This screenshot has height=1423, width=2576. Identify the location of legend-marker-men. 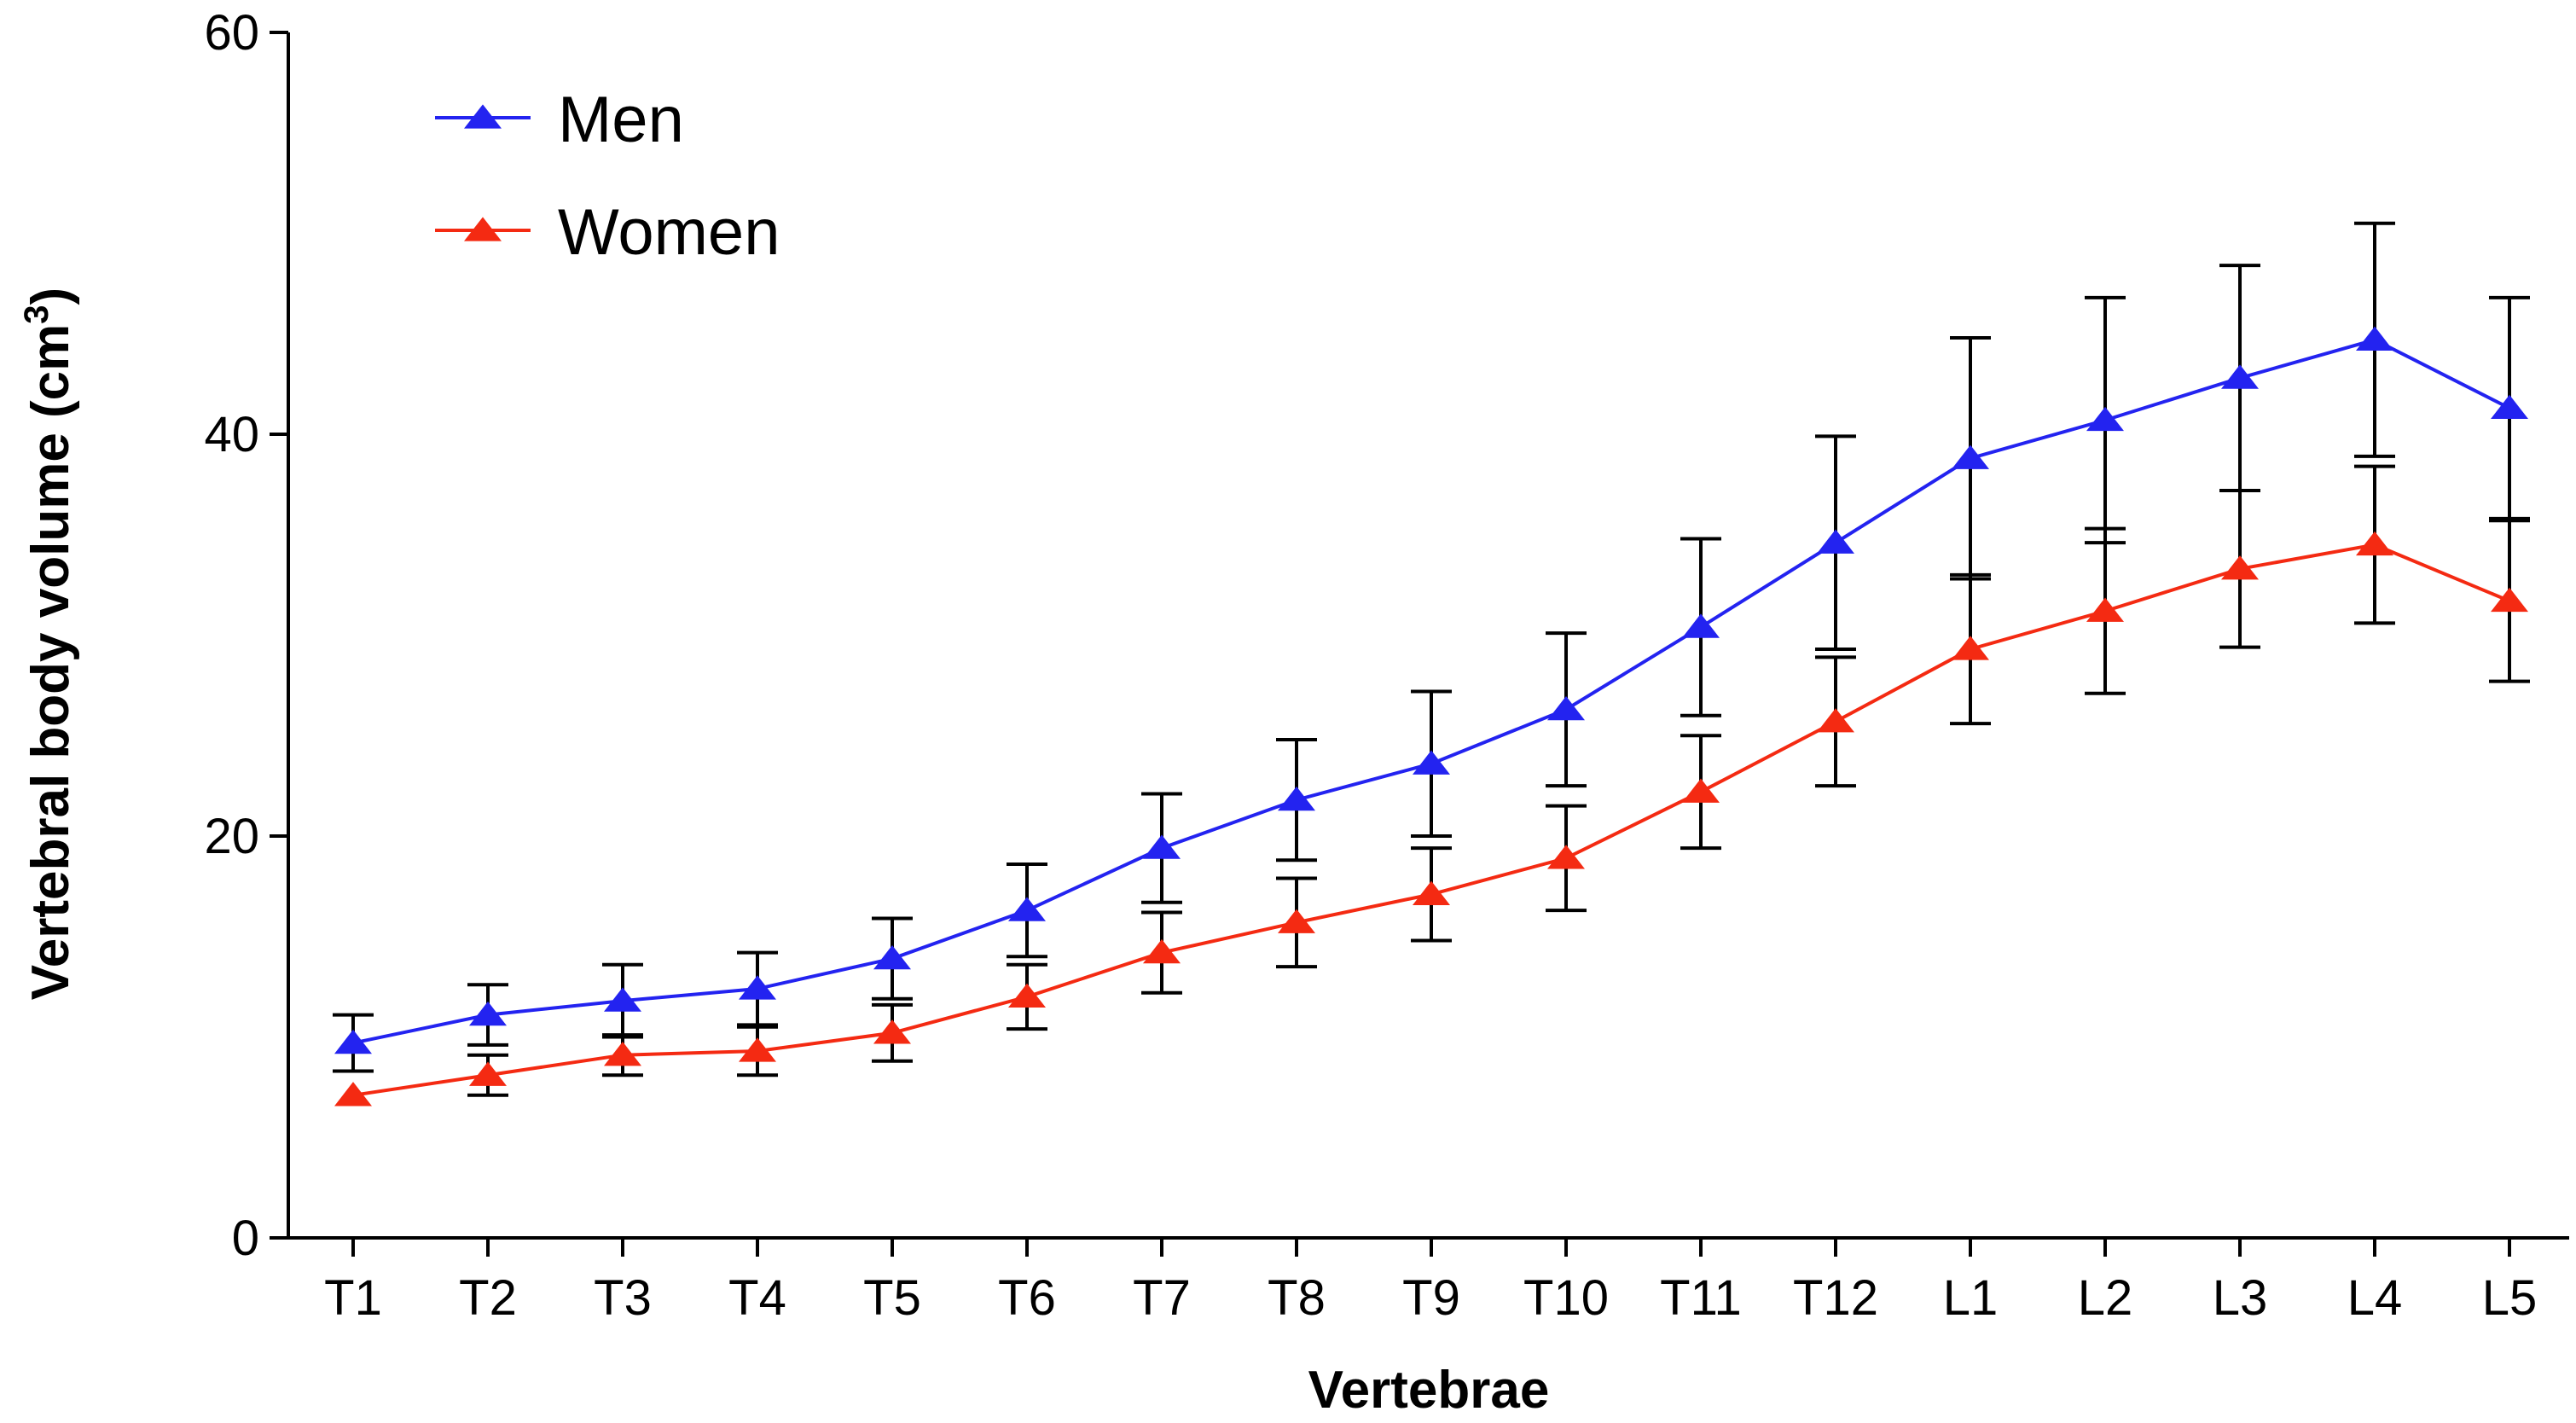
(483, 117).